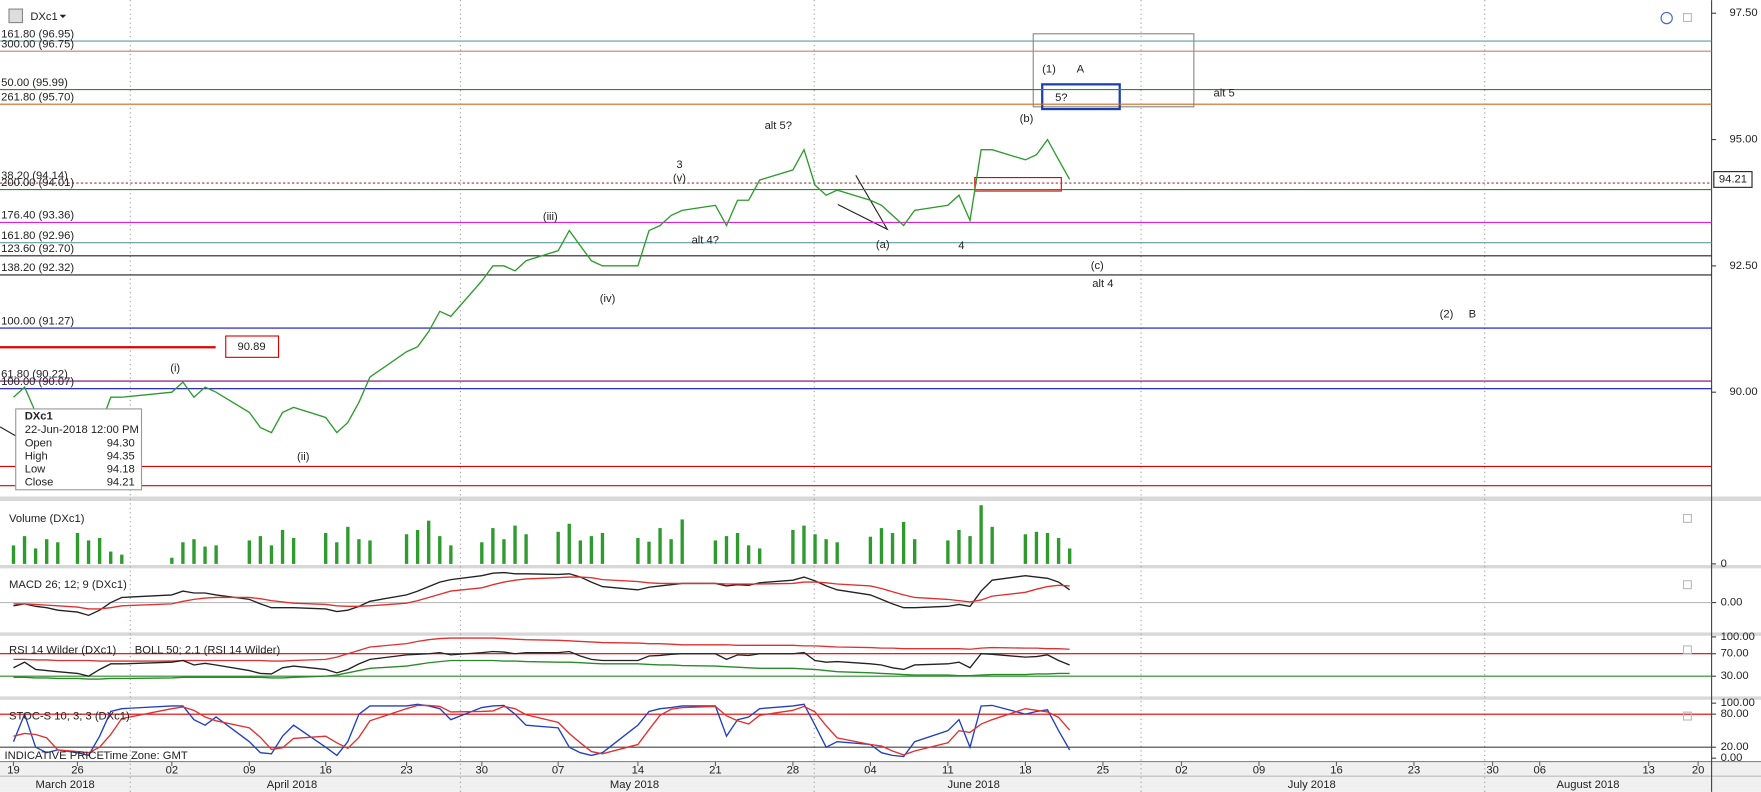 The image size is (1761, 792). I want to click on tooltip-time: 22-Jun-2018 12:00 PM, so click(82, 430).